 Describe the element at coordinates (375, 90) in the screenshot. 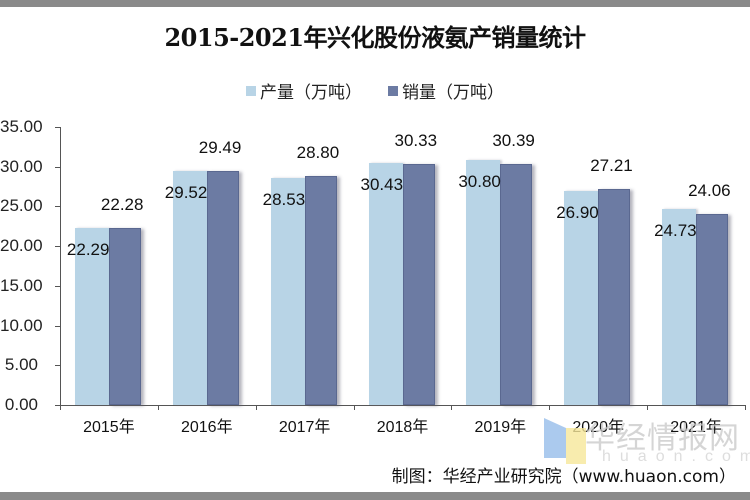

I see `chart-legend: 产量（万吨） 销量（万吨）` at that location.